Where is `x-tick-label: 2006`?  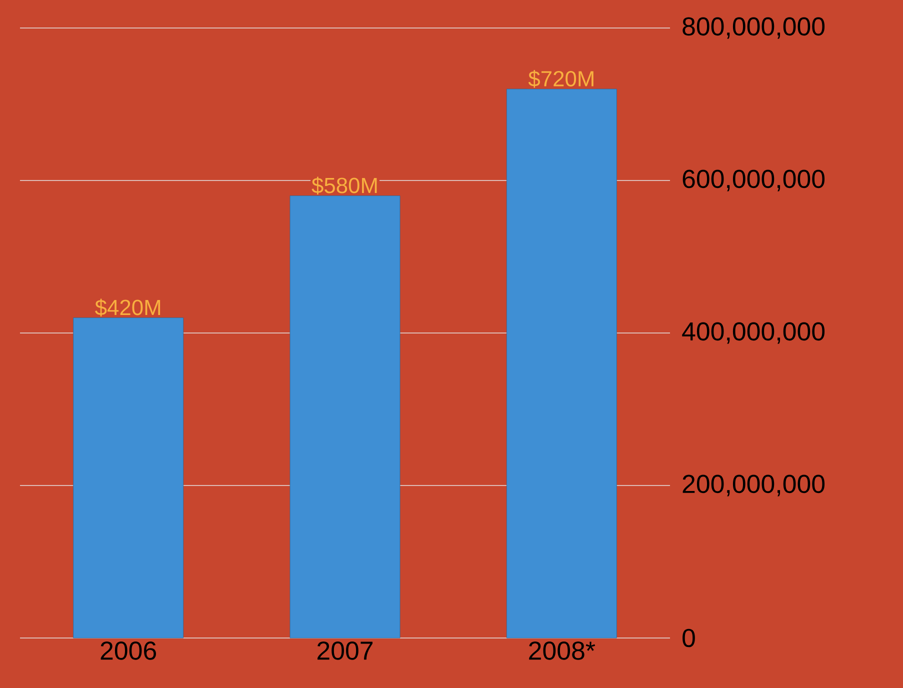
x-tick-label: 2006 is located at coordinates (128, 651).